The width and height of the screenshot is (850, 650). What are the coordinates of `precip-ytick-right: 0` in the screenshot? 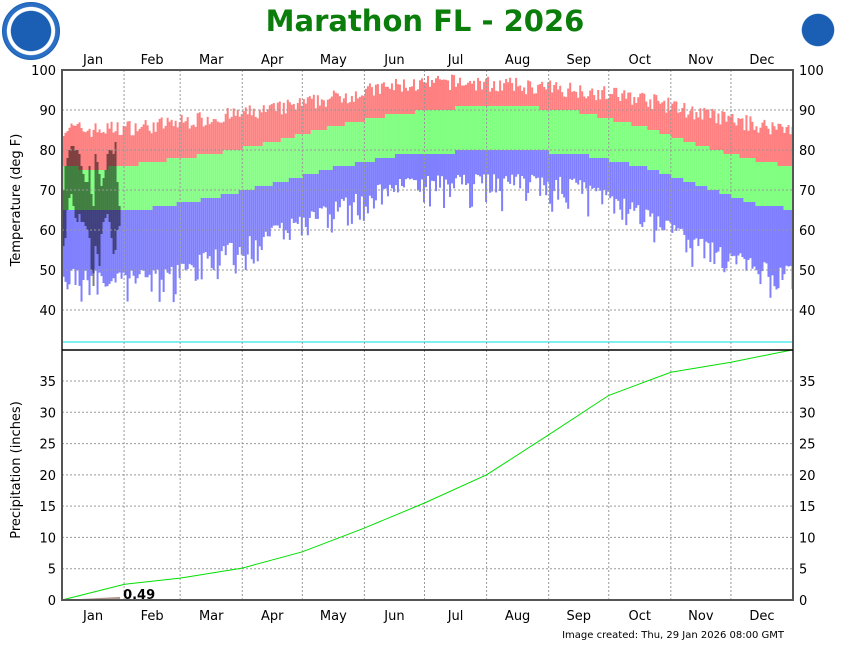 It's located at (803, 601).